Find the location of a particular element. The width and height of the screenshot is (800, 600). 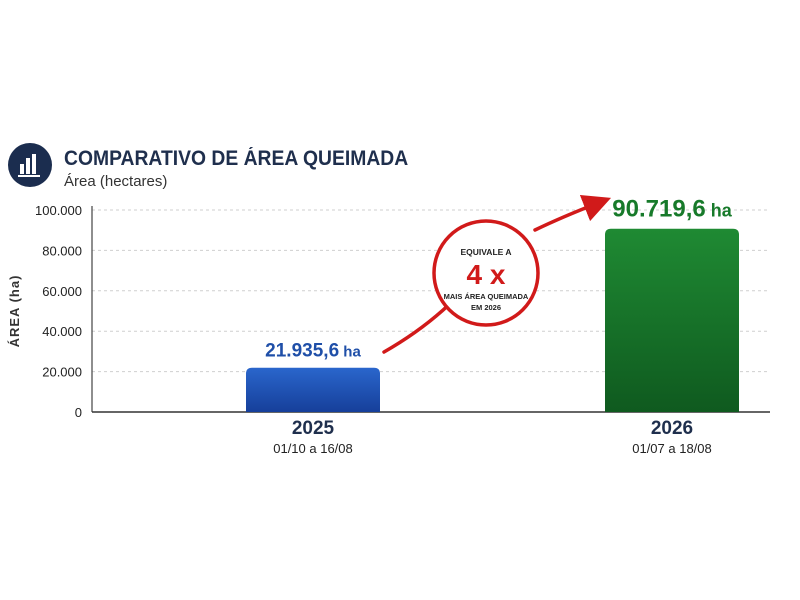

annotation-multiplier: 4 x is located at coordinates (486, 274).